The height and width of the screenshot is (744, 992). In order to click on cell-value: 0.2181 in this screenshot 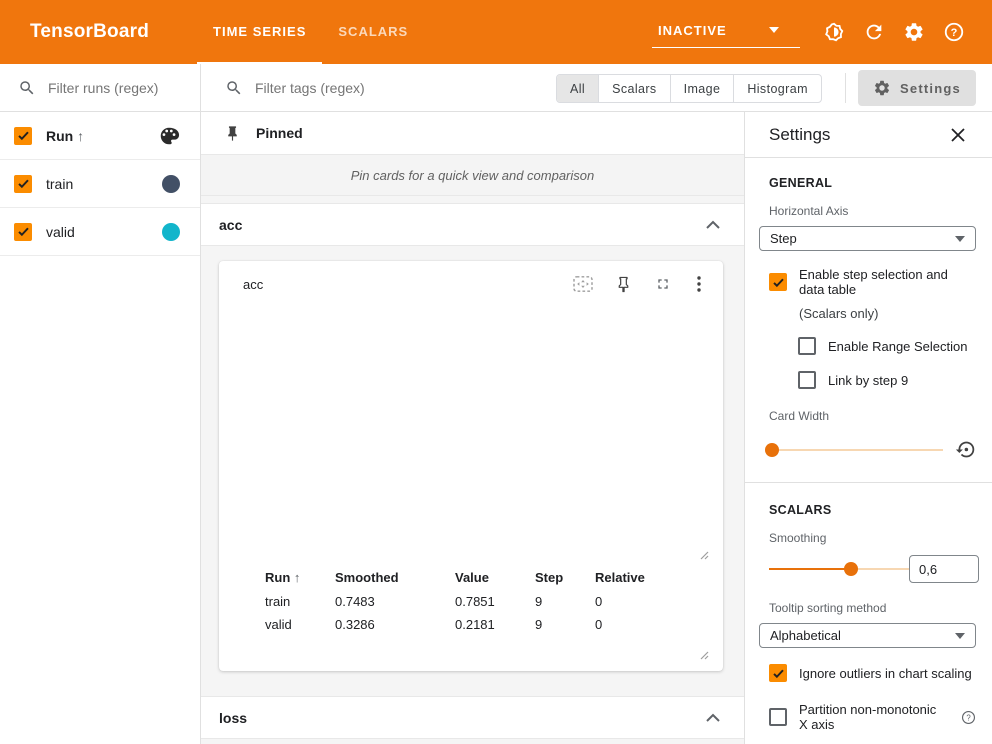, I will do `click(475, 624)`.